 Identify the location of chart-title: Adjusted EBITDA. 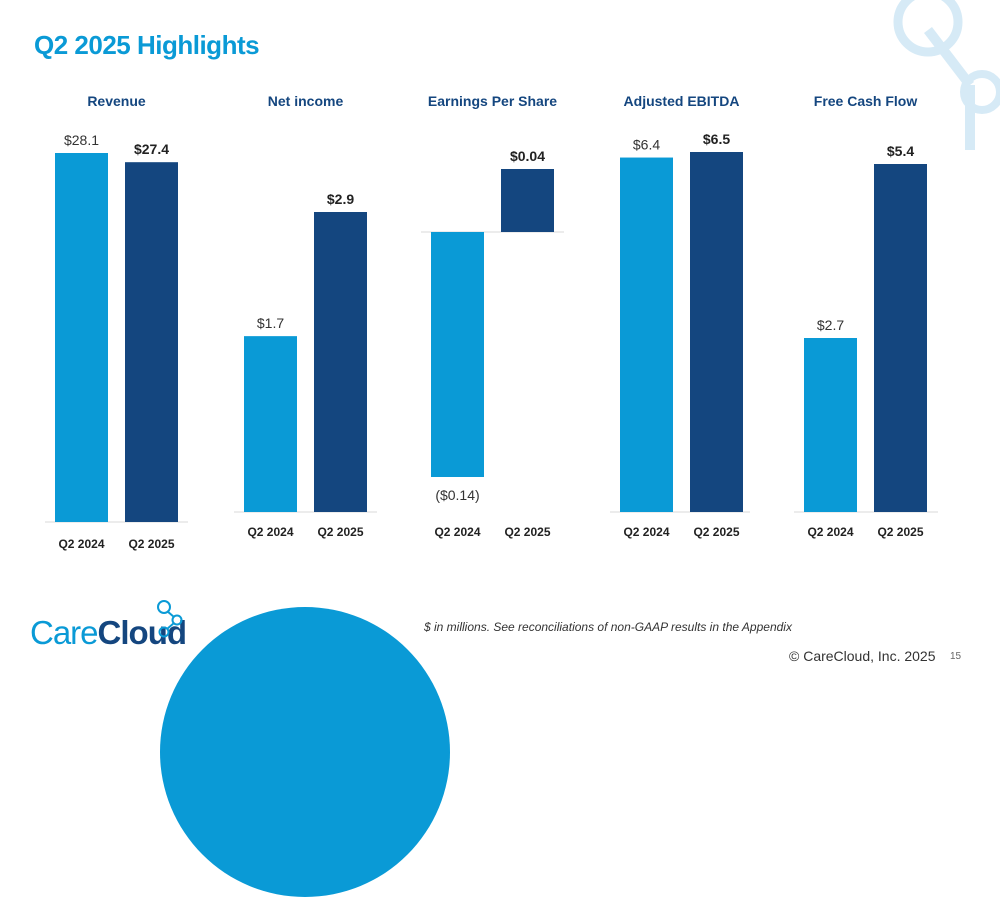
(682, 101).